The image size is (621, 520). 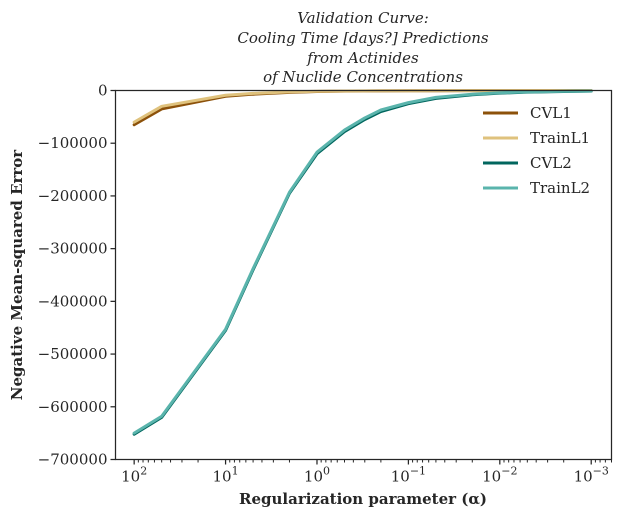 I want to click on legend-label-trainl2: TrainL2, so click(x=560, y=188).